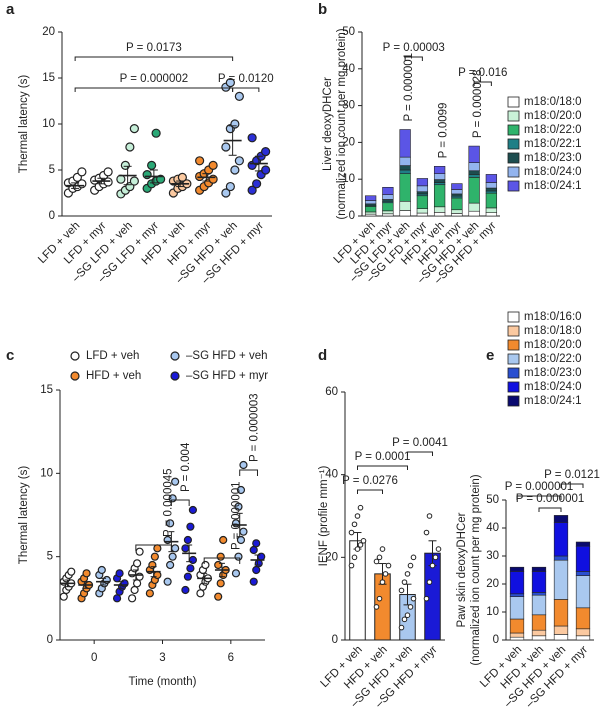  Describe the element at coordinates (322, 355) in the screenshot. I see `panel-label: d` at that location.